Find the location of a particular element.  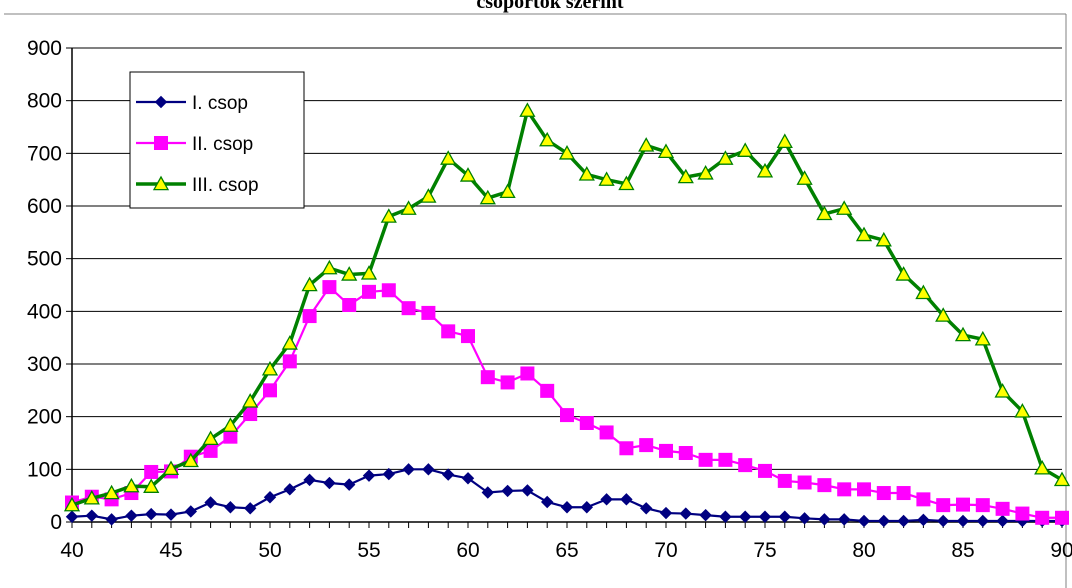

x-tick-label: 40 is located at coordinates (71, 550).